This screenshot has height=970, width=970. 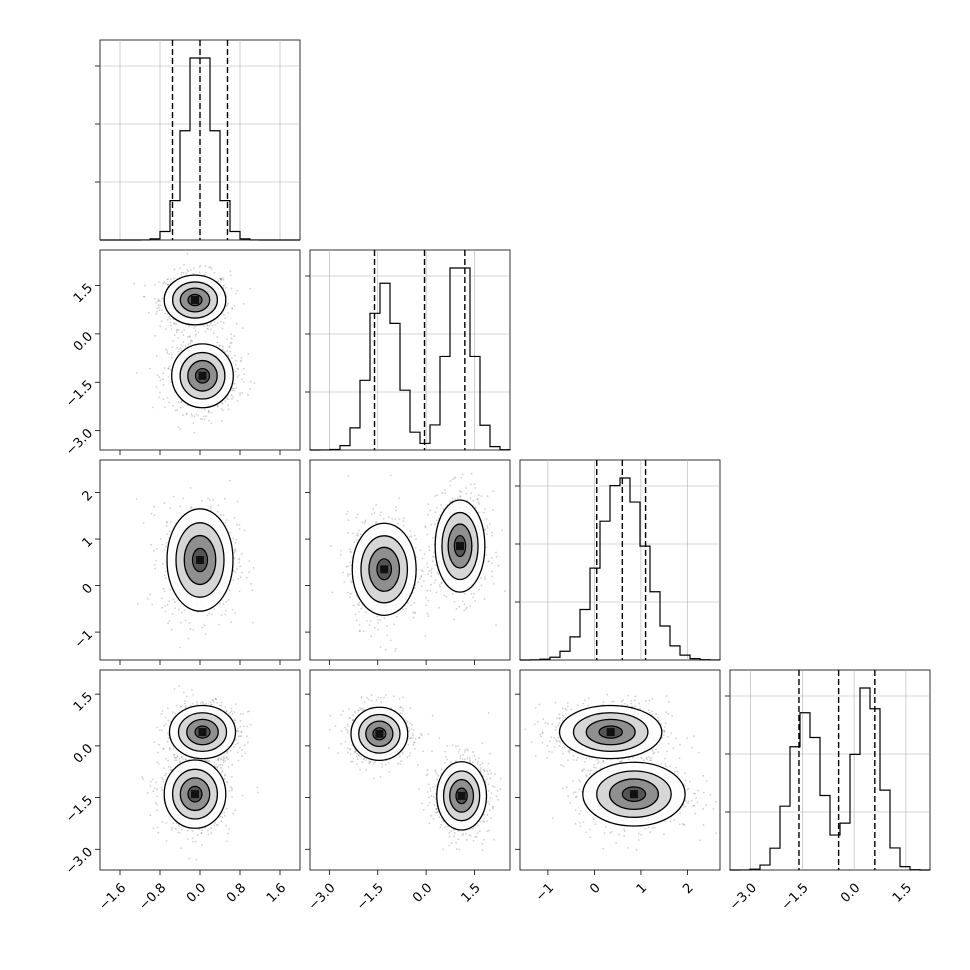 I want to click on x-tick-label: −0.8, so click(x=152, y=897).